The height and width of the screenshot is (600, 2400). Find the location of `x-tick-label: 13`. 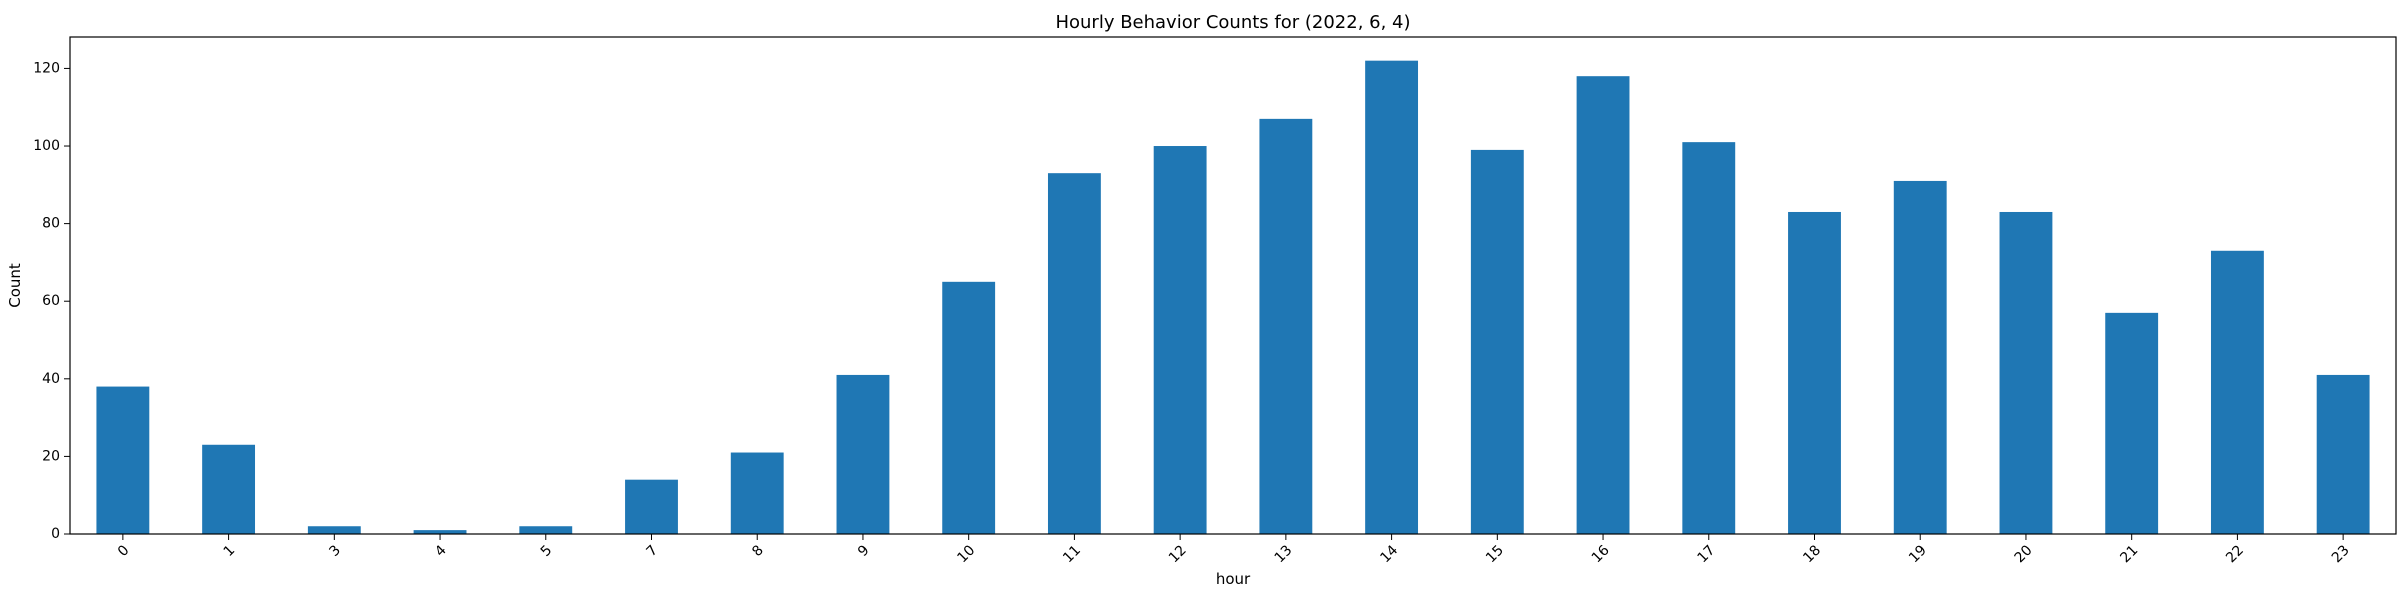

x-tick-label: 13 is located at coordinates (1284, 554).